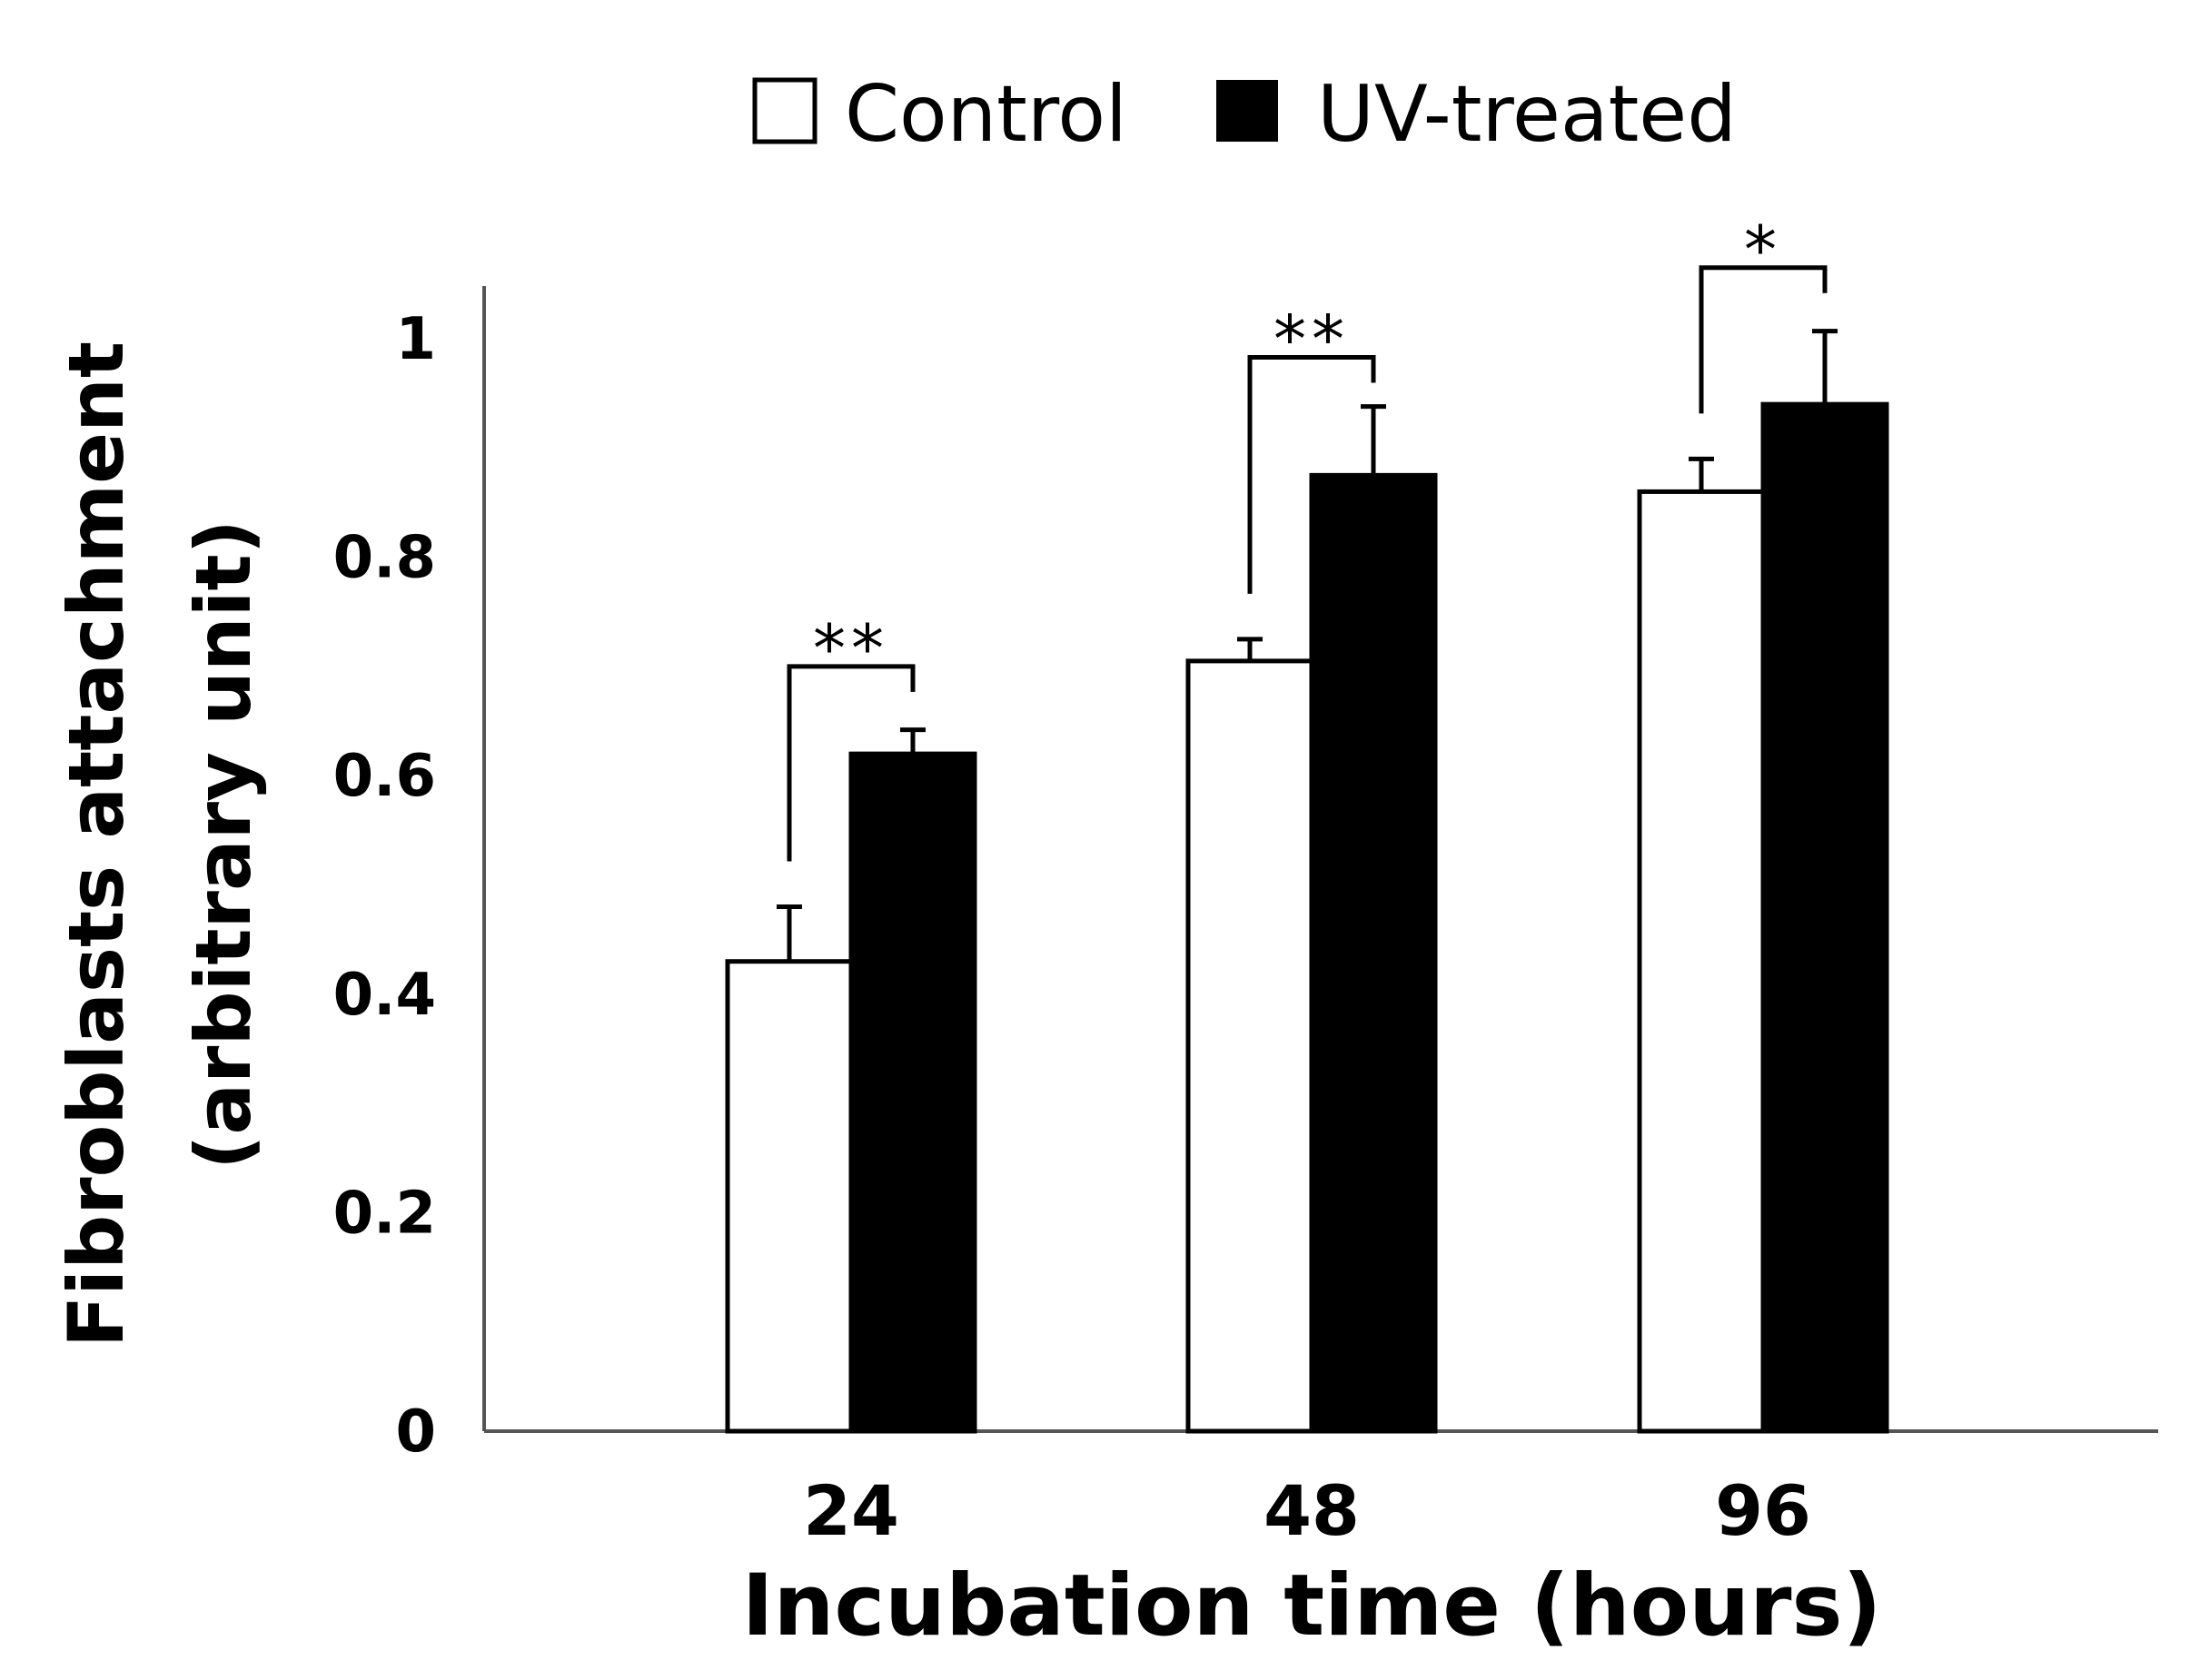 This screenshot has height=1680, width=2190. I want to click on legend-swatch-uv-treated, so click(1247, 111).